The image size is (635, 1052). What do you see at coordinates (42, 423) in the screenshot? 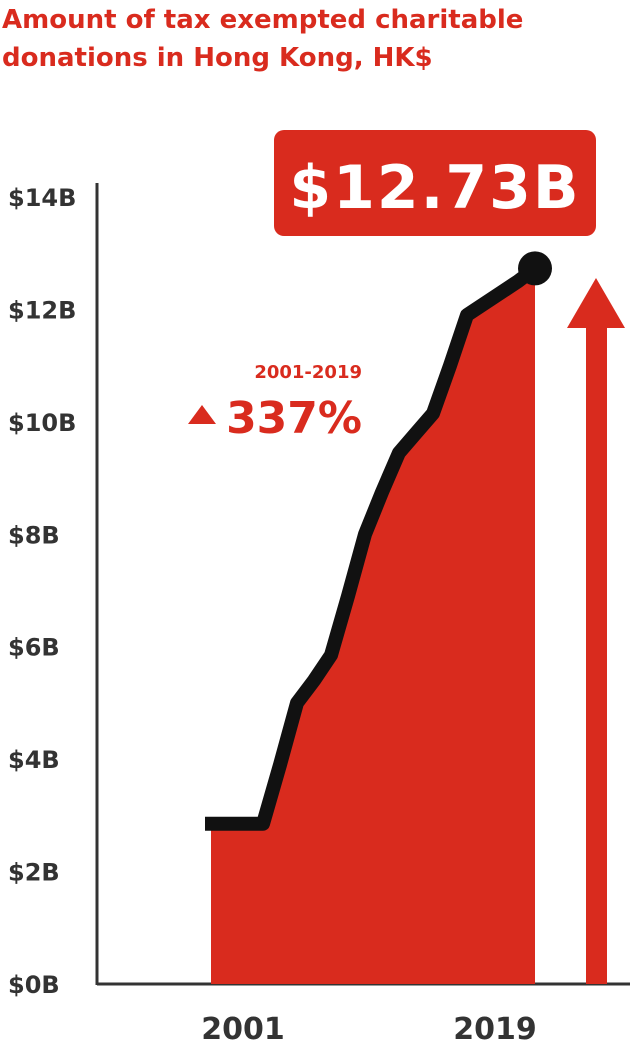
I see `y-tick-label: $10B` at bounding box center [42, 423].